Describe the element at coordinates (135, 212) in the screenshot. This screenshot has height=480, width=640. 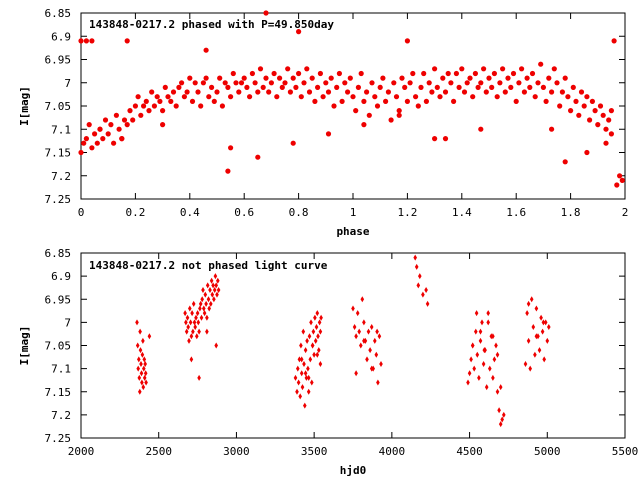
I see `x-tick-label: 0.2` at that location.